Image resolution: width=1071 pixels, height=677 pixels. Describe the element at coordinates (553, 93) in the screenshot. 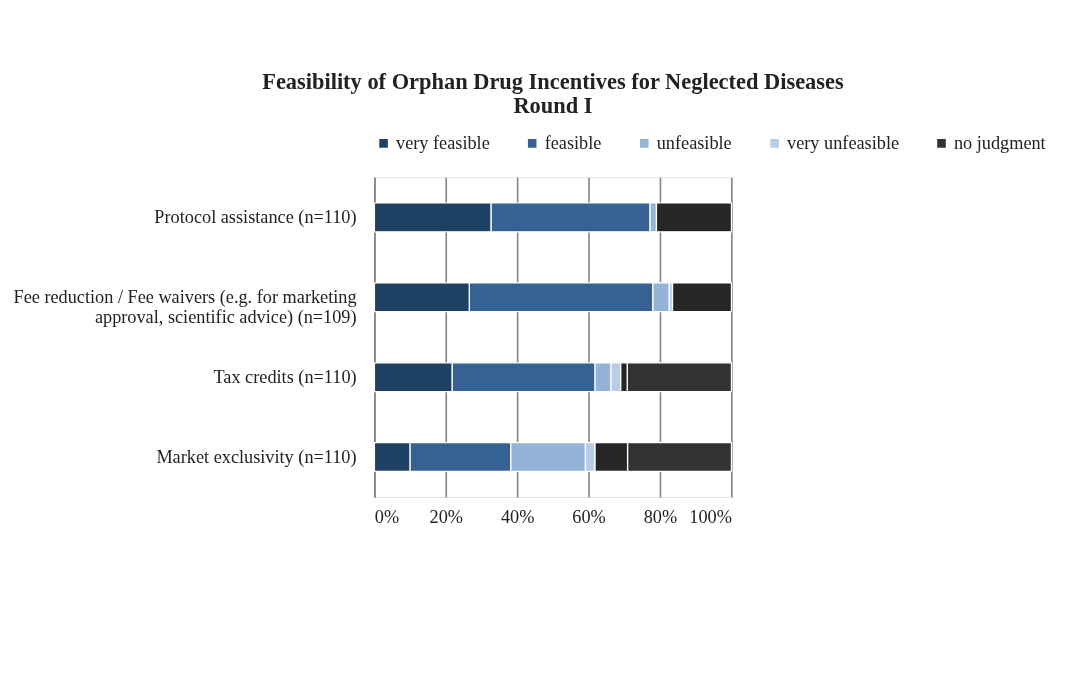

I see `chart-title: Feasibility of Orphan Drug Incentives for Neglected Diseases Round I` at that location.